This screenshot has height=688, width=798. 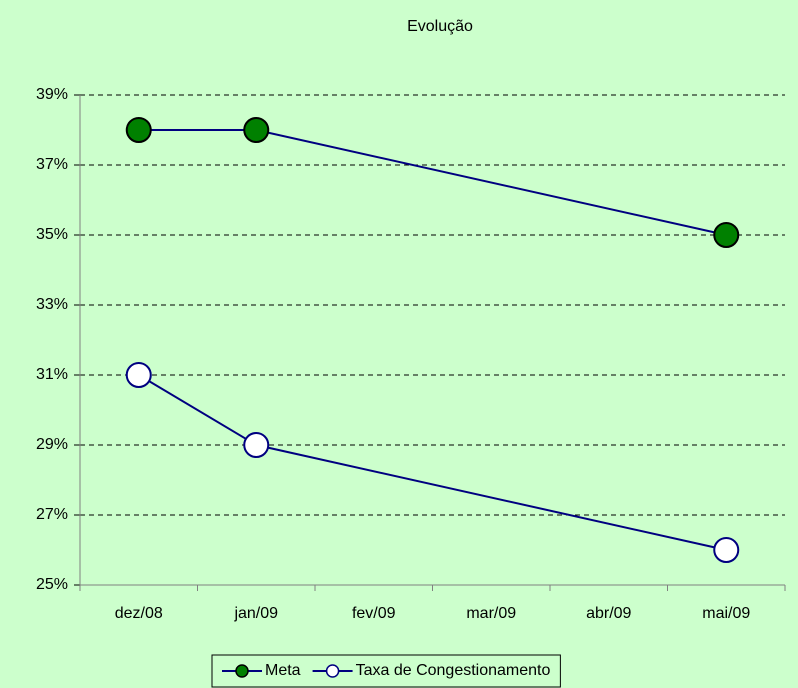 I want to click on legend-box, so click(x=386, y=671).